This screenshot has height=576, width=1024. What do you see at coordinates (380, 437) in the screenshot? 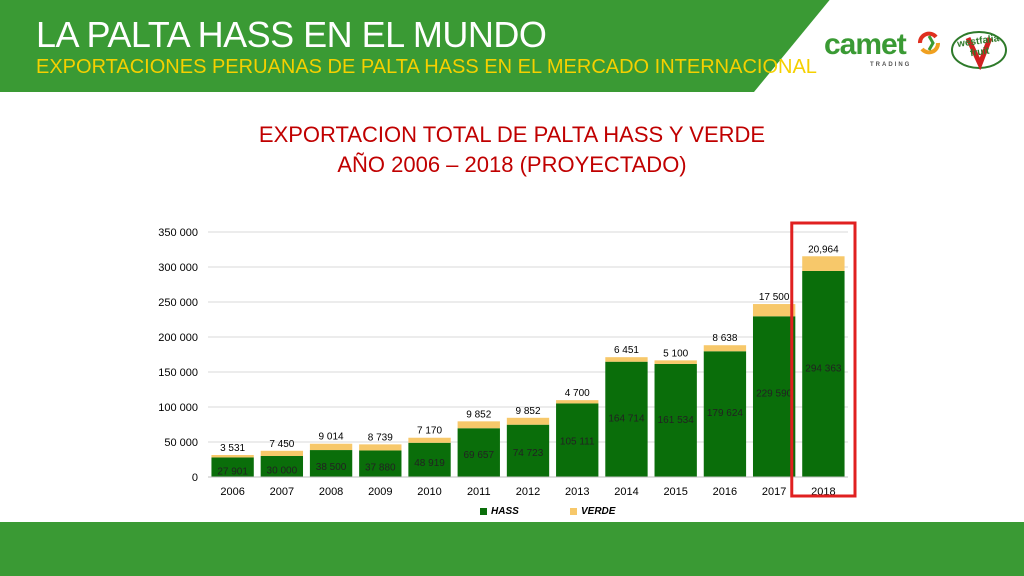
I see `data-label-verde: 8 739` at bounding box center [380, 437].